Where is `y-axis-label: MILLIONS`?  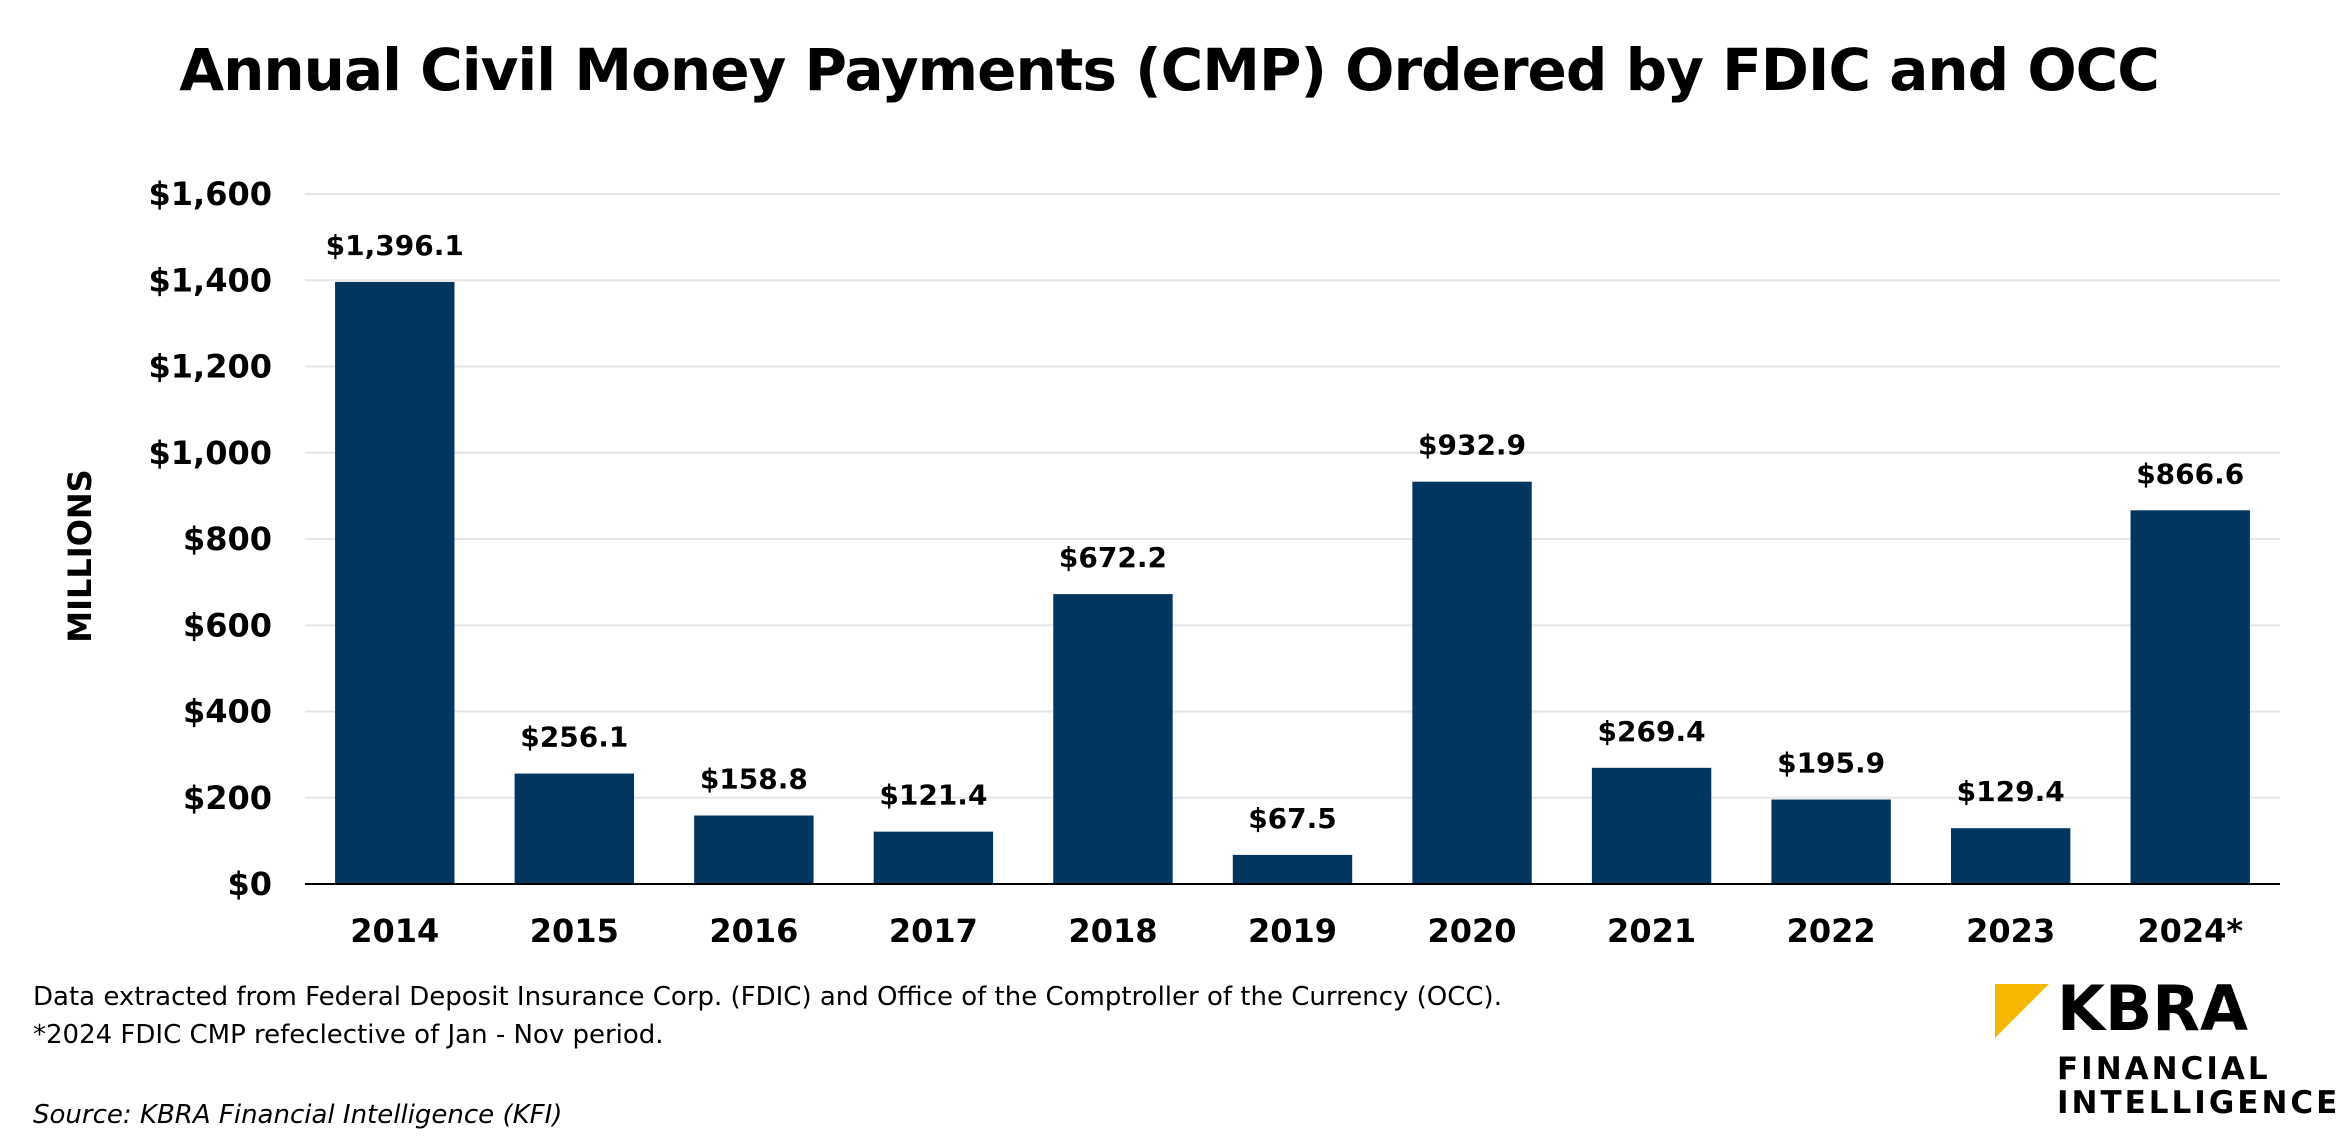 y-axis-label: MILLIONS is located at coordinates (80, 555).